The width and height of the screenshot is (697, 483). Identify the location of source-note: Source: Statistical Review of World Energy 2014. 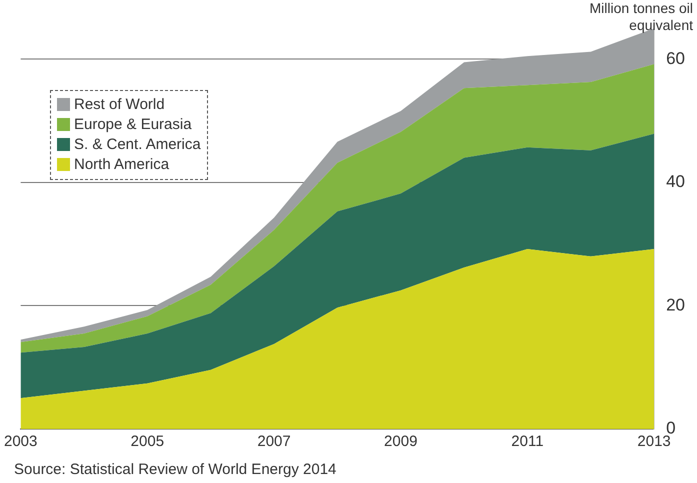
(175, 469).